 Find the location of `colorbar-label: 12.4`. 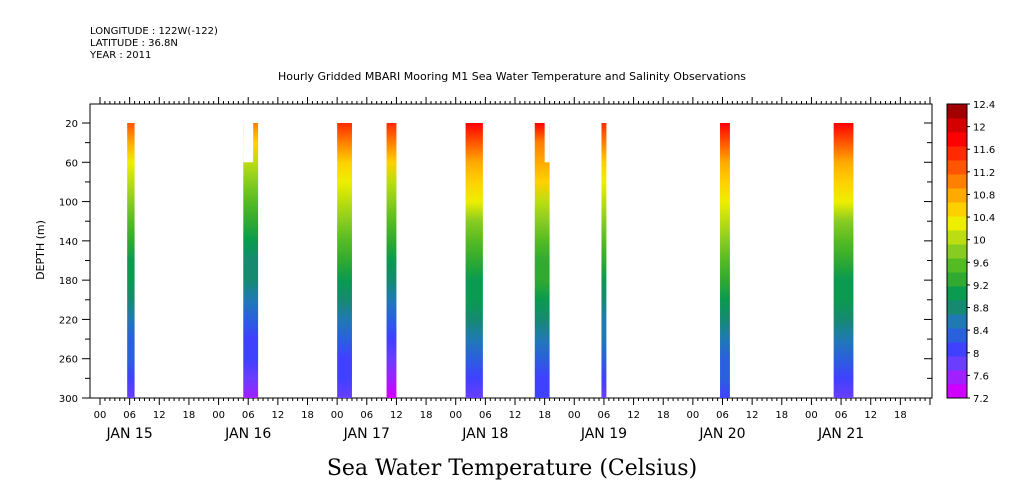

colorbar-label: 12.4 is located at coordinates (984, 105).